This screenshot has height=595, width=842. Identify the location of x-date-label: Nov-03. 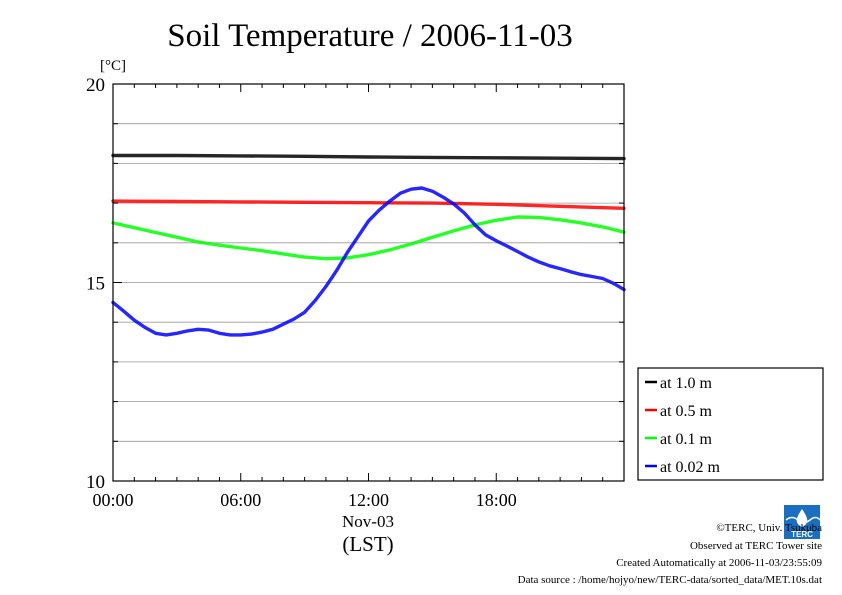
(368, 521).